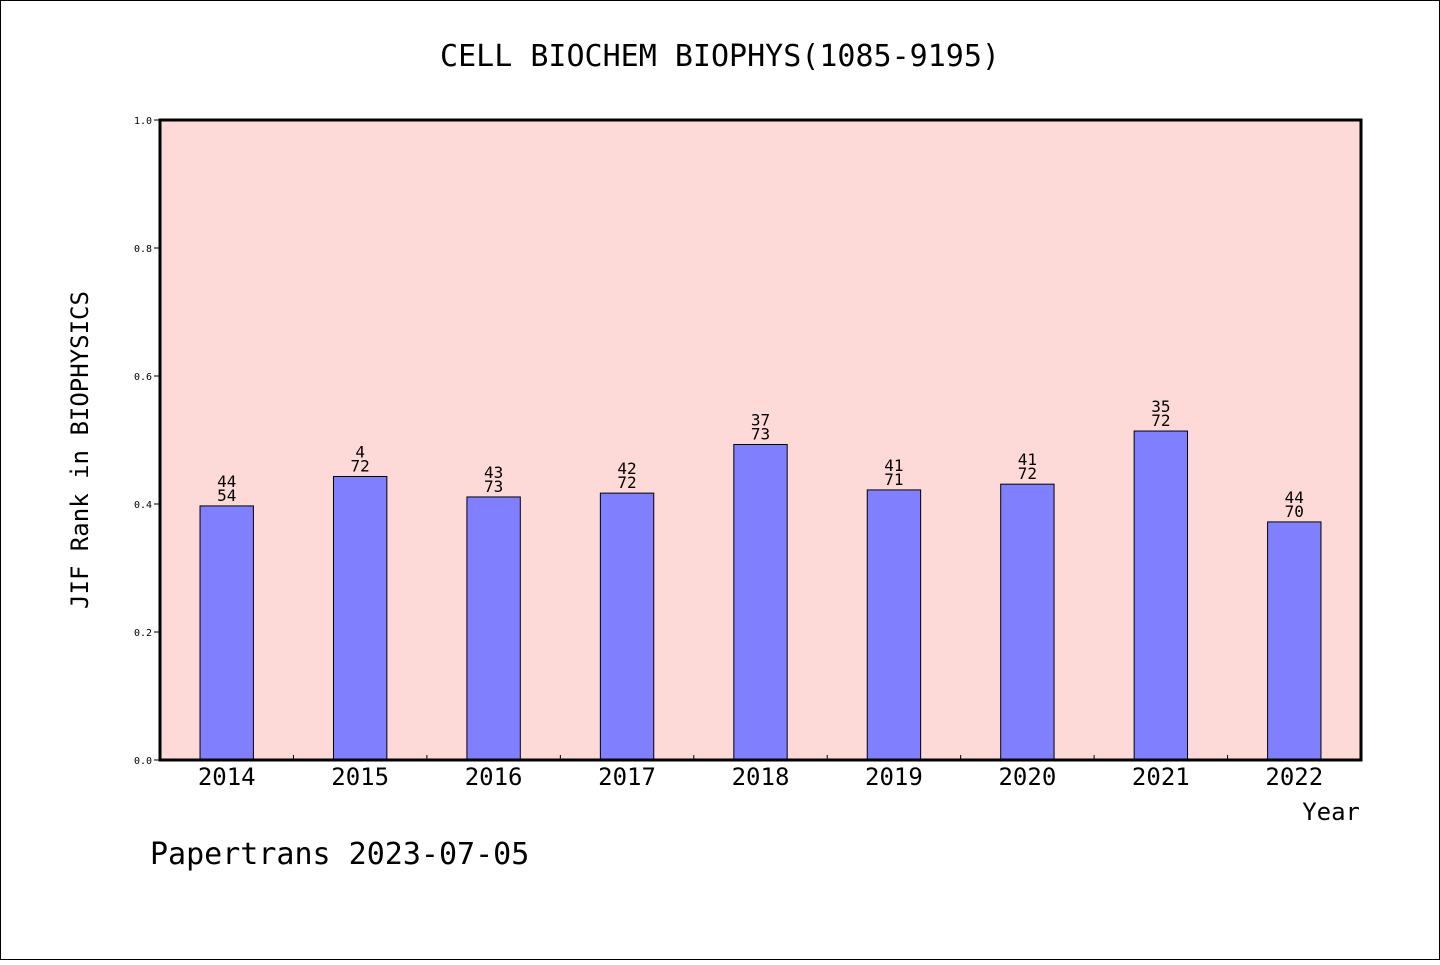 This screenshot has width=1440, height=965. Describe the element at coordinates (143, 633) in the screenshot. I see `y-tick-label: 0.2` at that location.